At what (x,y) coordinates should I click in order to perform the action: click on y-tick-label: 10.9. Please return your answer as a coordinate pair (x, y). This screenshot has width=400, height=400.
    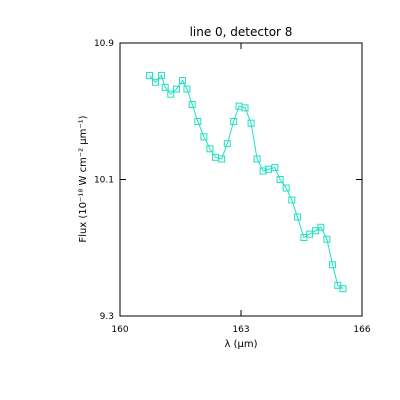
    Looking at the image, I should click on (104, 44).